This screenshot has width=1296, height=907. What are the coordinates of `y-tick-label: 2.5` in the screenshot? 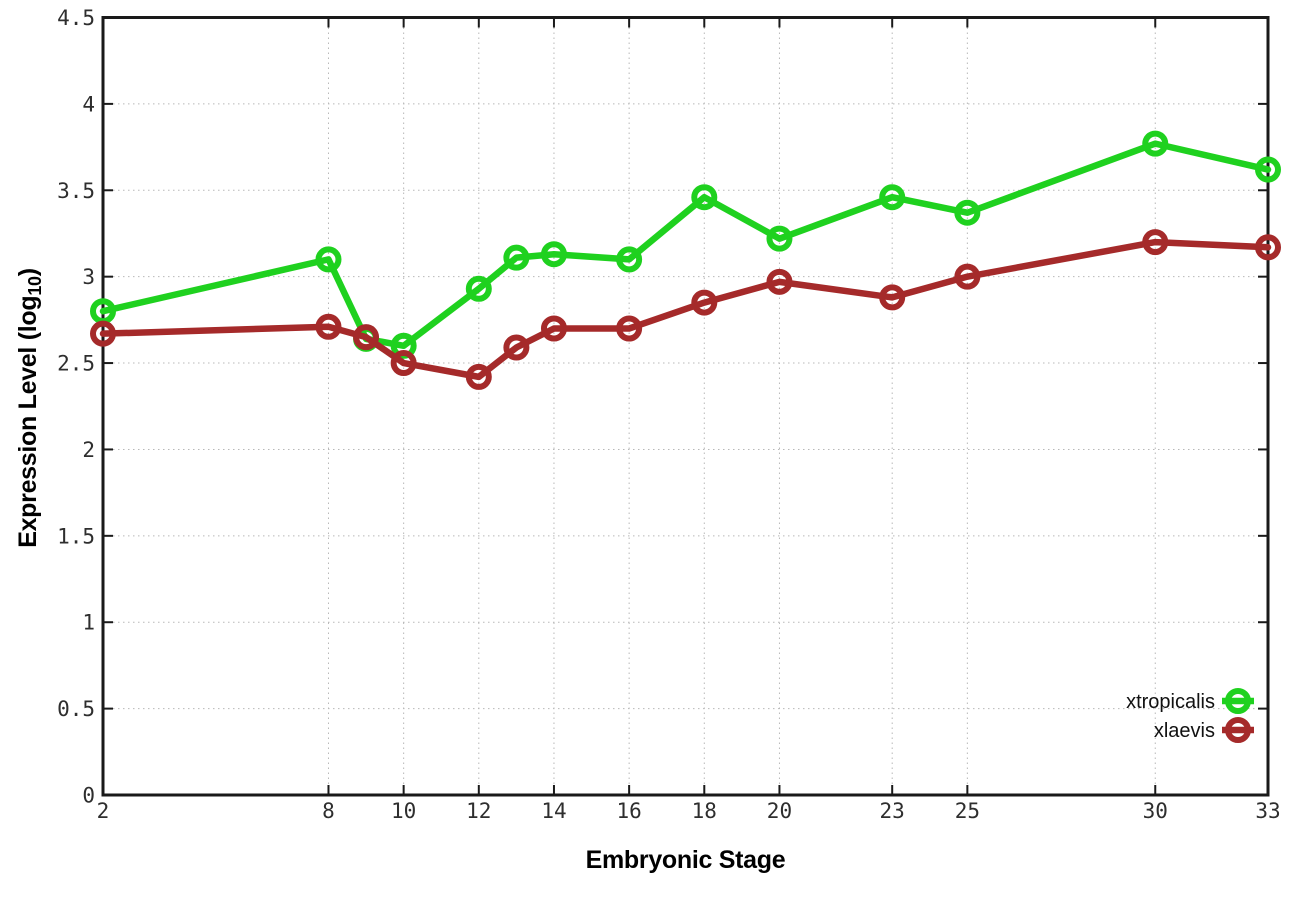 It's located at (76, 364).